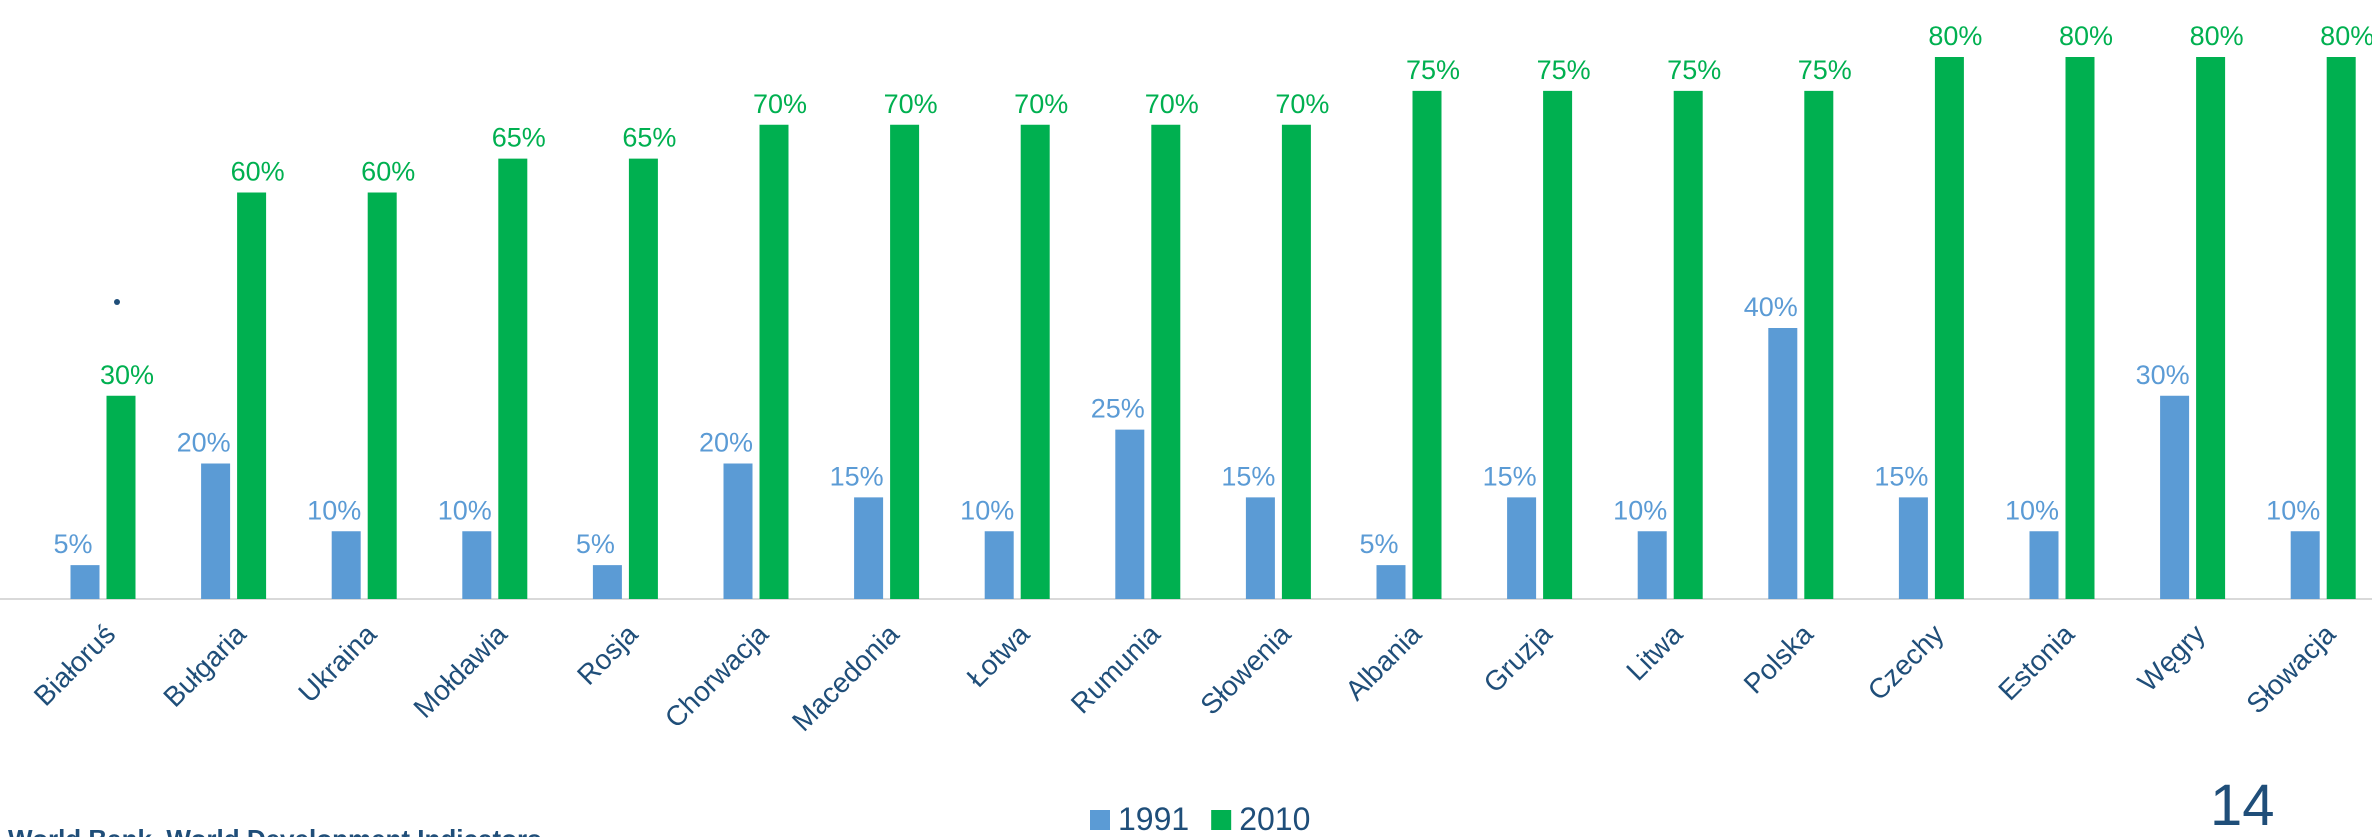 This screenshot has height=837, width=2372. I want to click on x-tick-label: Gruzja, so click(1518, 658).